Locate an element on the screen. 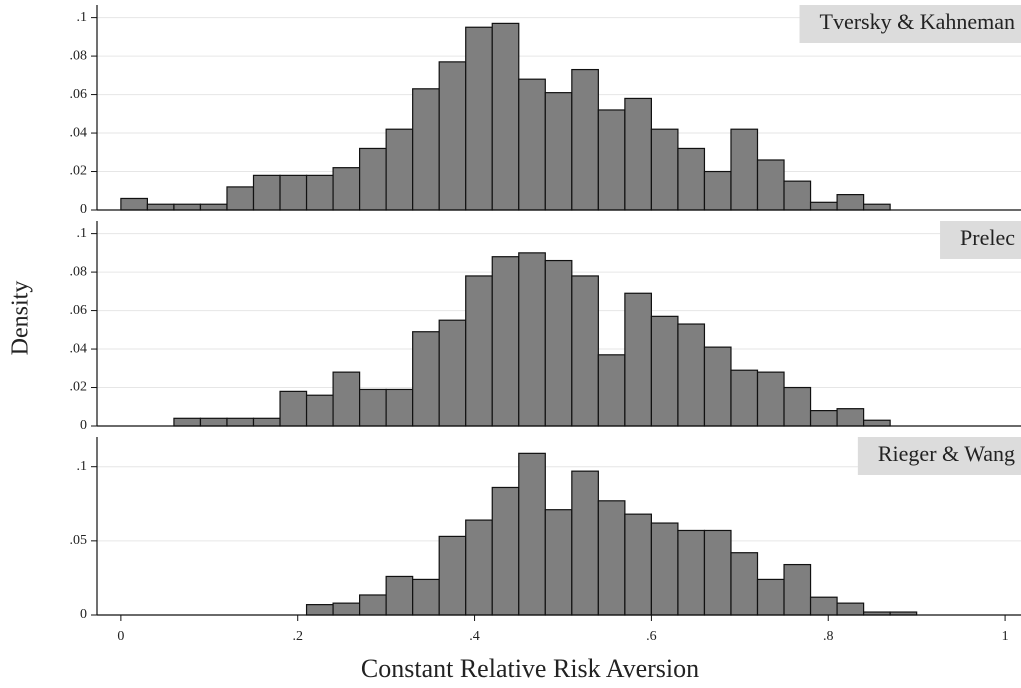 The width and height of the screenshot is (1021, 688). x-tick-label: .2 is located at coordinates (297, 636).